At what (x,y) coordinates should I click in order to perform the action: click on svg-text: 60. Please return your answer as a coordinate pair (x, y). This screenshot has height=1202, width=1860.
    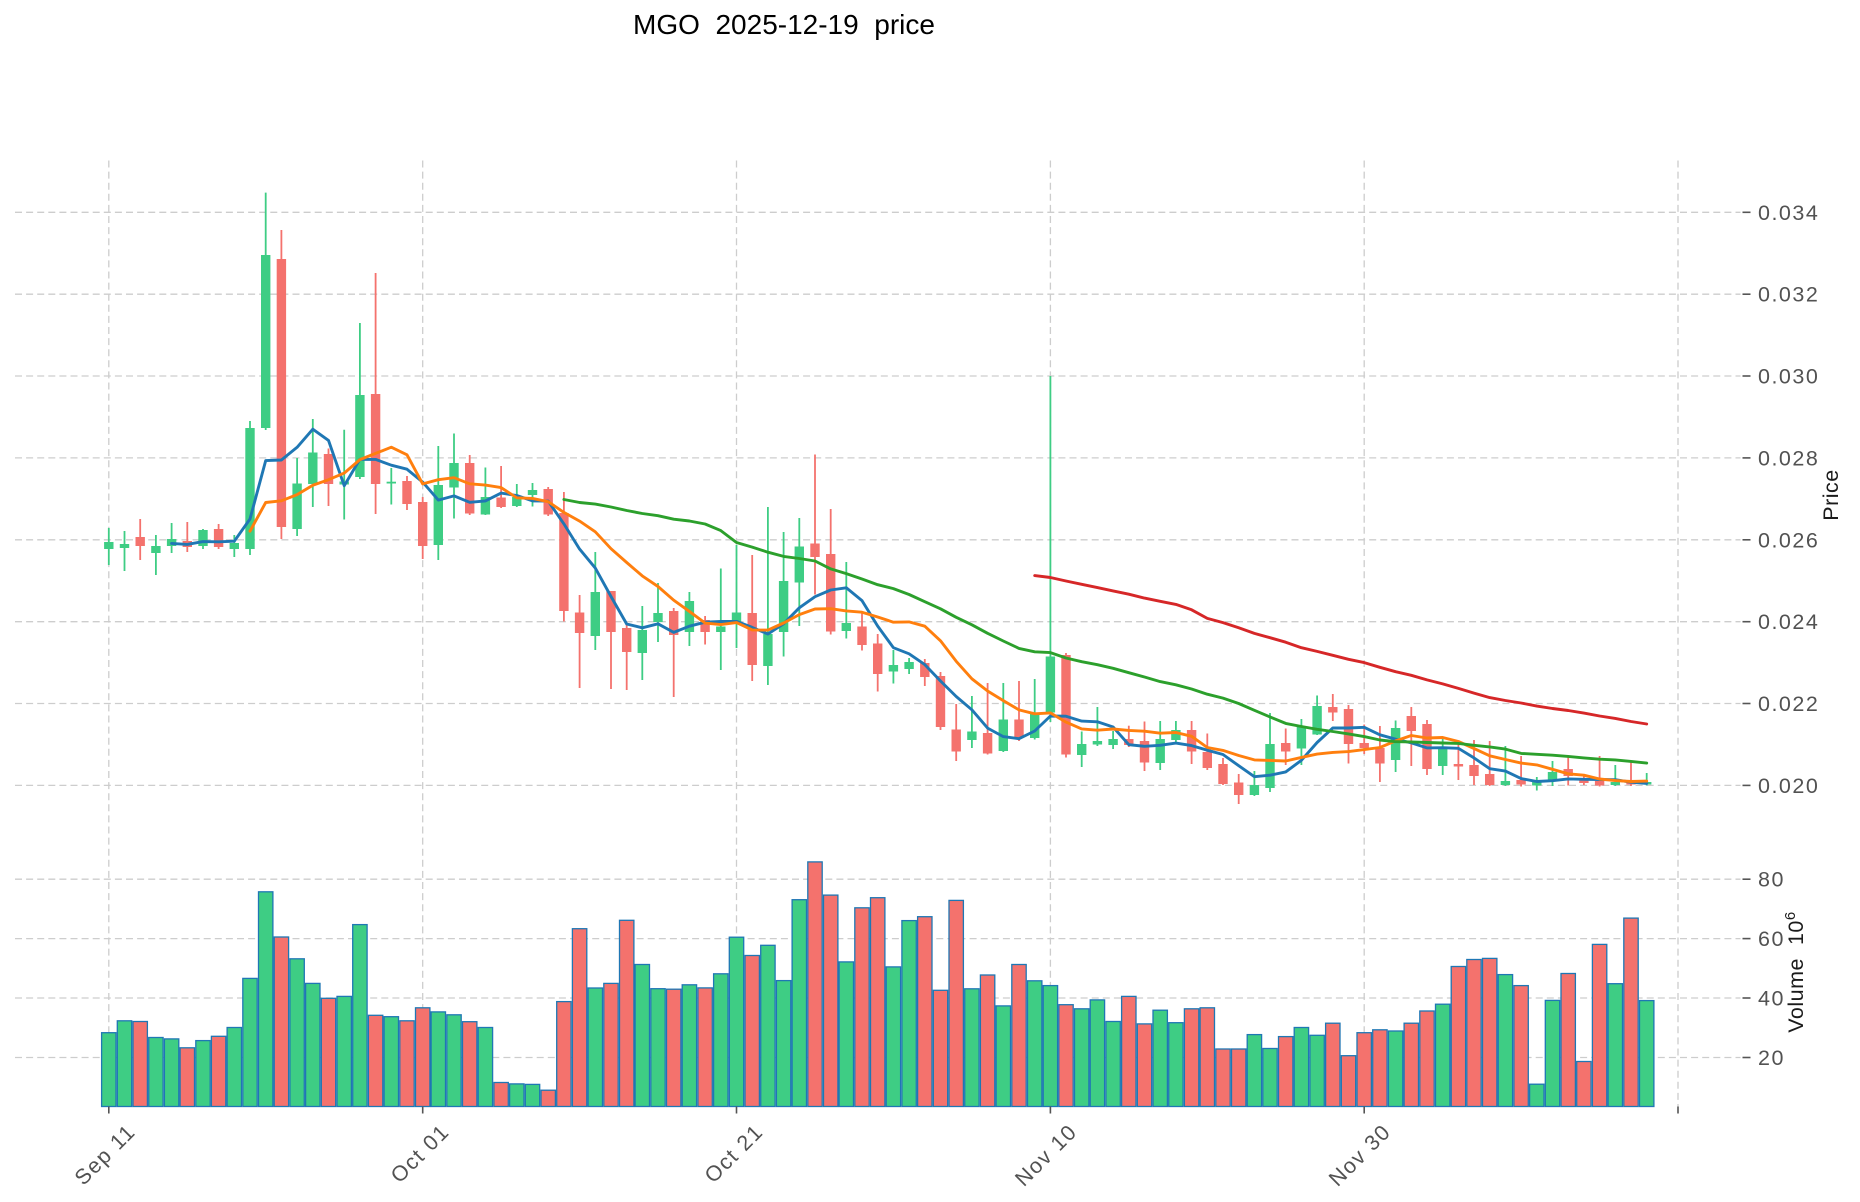
    Looking at the image, I should click on (1771, 939).